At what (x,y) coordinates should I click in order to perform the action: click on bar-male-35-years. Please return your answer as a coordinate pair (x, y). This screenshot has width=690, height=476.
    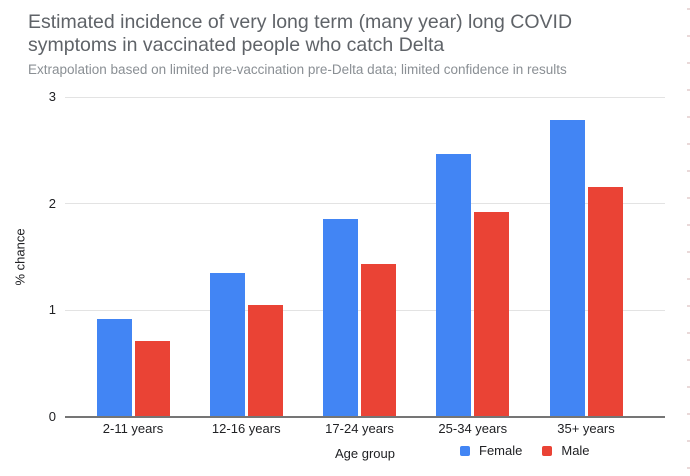
    Looking at the image, I should click on (605, 301).